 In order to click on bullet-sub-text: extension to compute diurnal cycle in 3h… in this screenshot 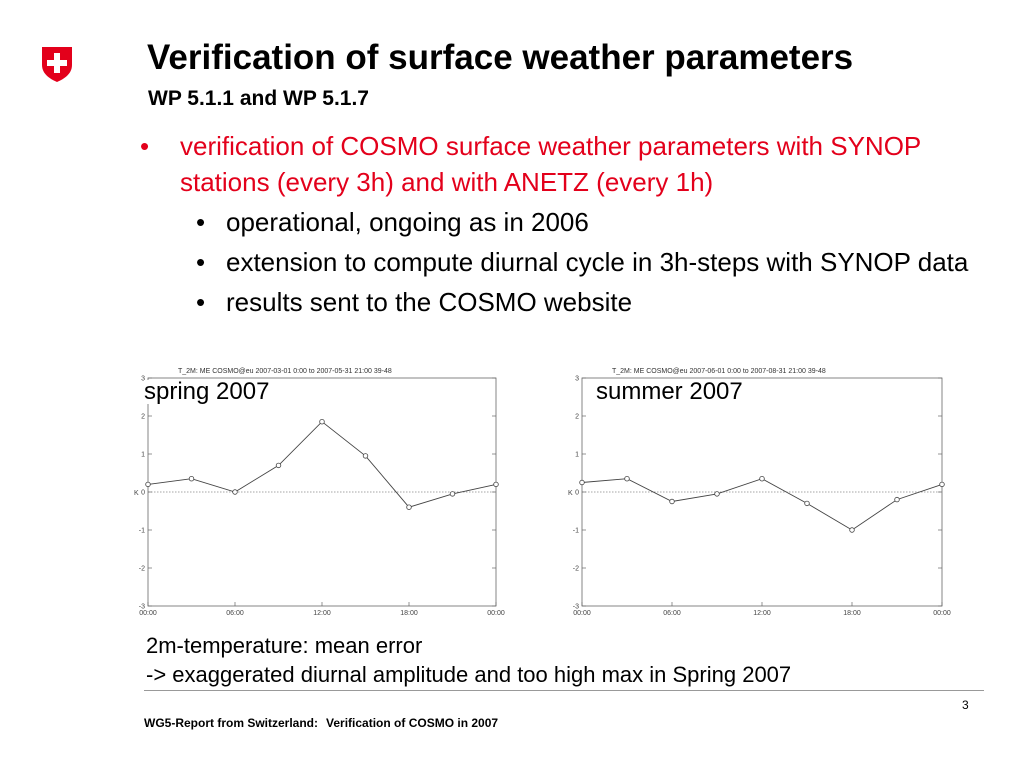, I will do `click(597, 262)`.